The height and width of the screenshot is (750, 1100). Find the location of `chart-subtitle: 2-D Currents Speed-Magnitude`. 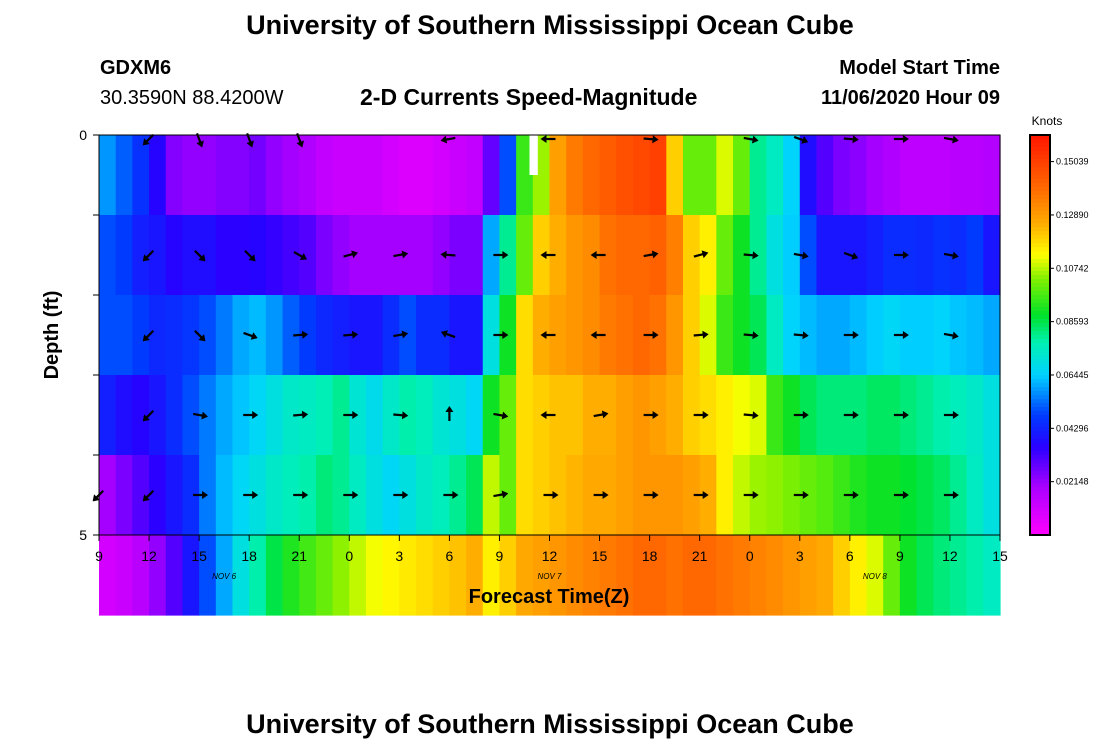

chart-subtitle: 2-D Currents Speed-Magnitude is located at coordinates (529, 97).